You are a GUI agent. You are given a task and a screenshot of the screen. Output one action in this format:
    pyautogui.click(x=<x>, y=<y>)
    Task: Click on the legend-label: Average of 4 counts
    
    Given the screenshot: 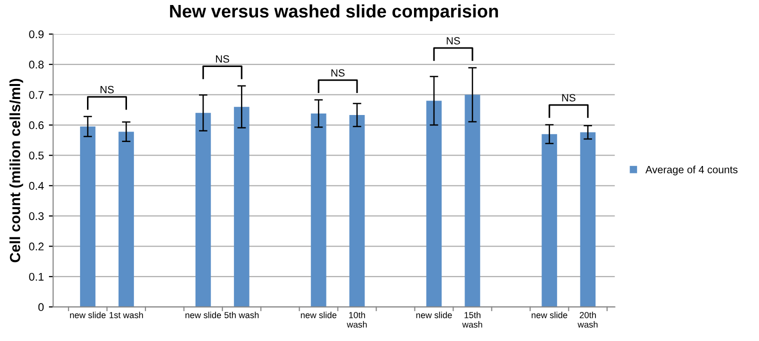 What is the action you would take?
    pyautogui.click(x=691, y=171)
    